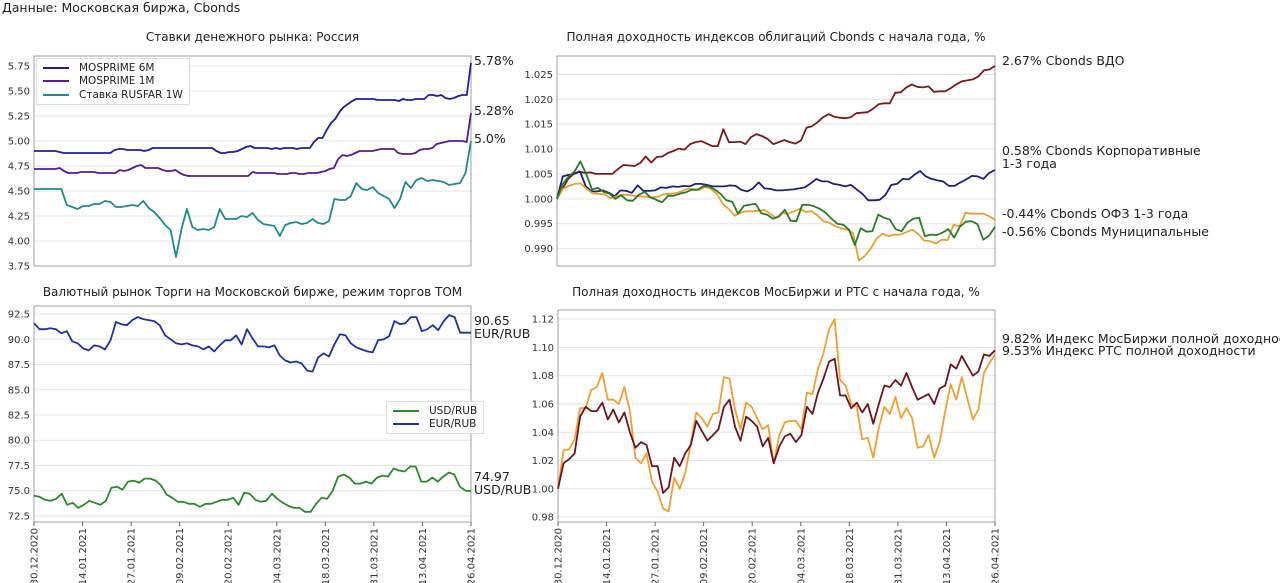 This screenshot has width=1280, height=583. Describe the element at coordinates (19, 167) in the screenshot. I see `y-tick-label: 4.75` at that location.